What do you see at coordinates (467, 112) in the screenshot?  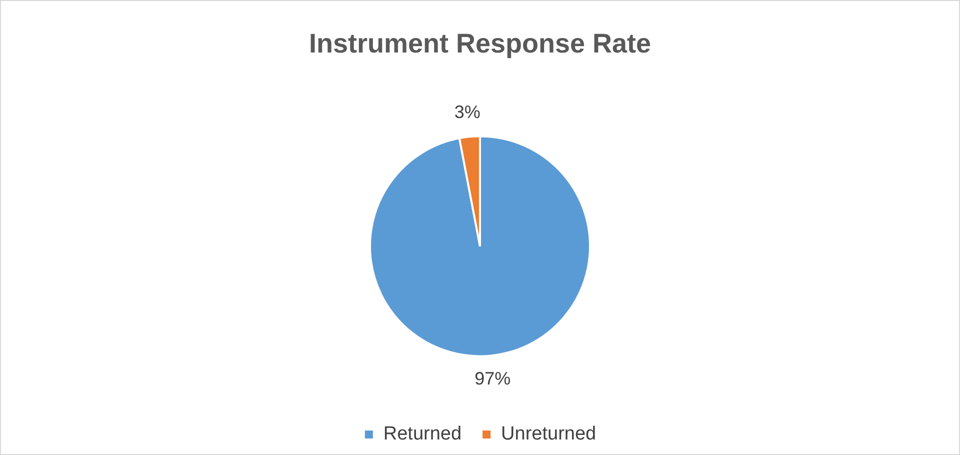 I see `data-label: 3%` at bounding box center [467, 112].